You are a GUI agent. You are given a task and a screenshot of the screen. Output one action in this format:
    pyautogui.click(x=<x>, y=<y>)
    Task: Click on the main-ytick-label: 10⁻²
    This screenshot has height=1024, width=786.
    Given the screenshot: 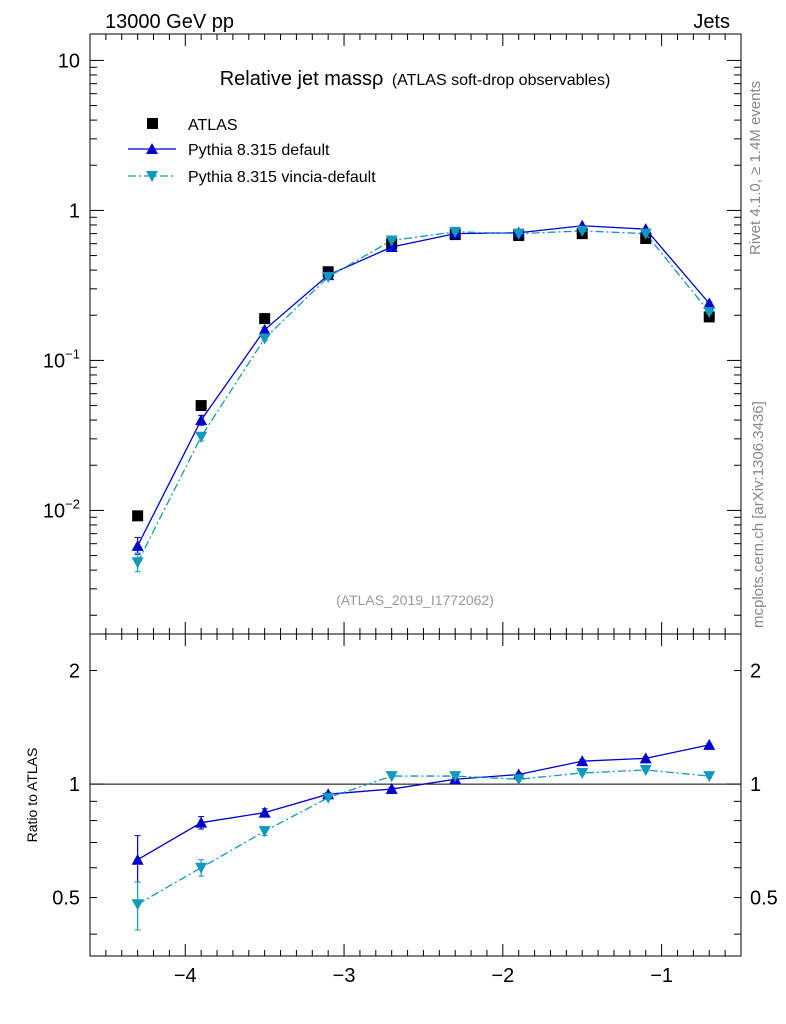 What is the action you would take?
    pyautogui.click(x=61, y=509)
    